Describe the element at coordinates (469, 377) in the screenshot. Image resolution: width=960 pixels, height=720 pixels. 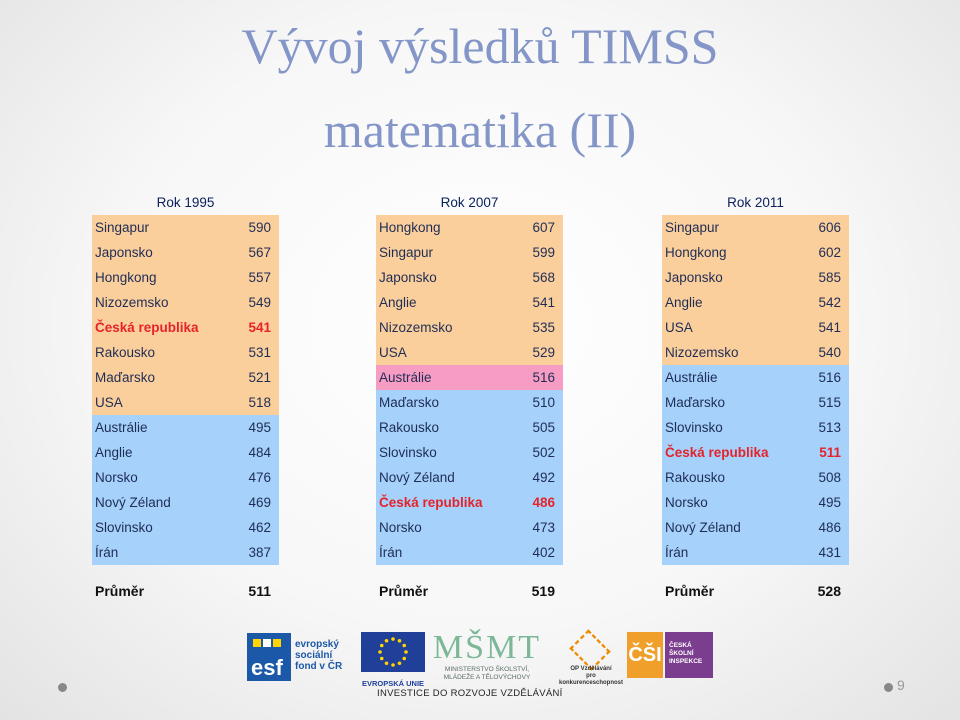
I see `ranking-row: Austrálie 516` at that location.